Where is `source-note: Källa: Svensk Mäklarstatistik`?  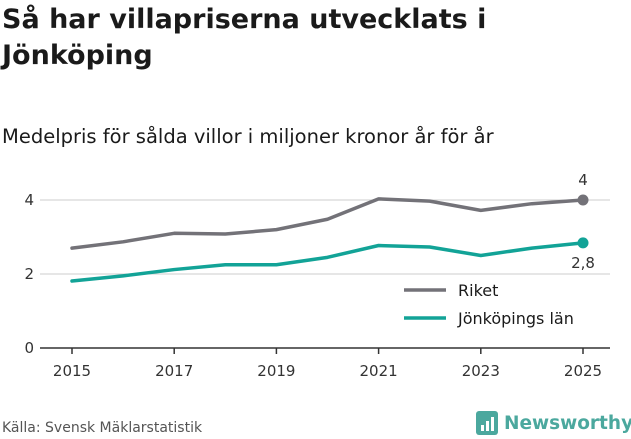 source-note: Källa: Svensk Mäklarstatistik is located at coordinates (102, 428).